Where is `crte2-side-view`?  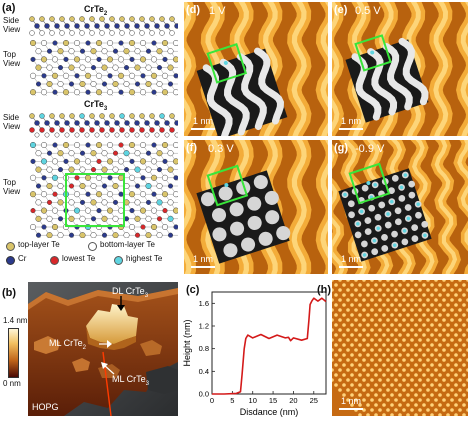
crte2-side-view is located at coordinates (103, 26).